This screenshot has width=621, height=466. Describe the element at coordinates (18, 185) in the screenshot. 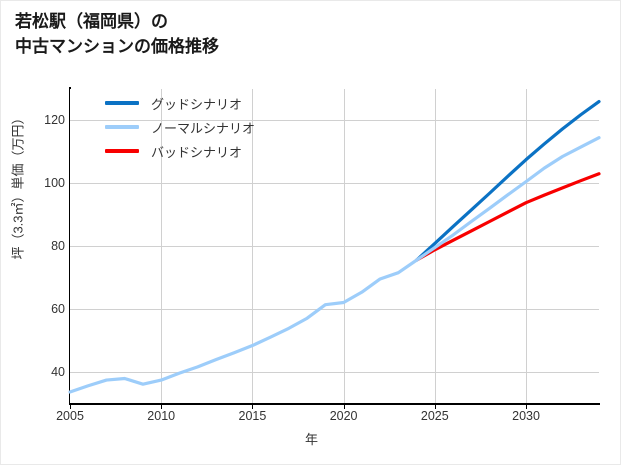

I see `y-axis-label: 坪（3.3㎡）単価（万円）` at that location.